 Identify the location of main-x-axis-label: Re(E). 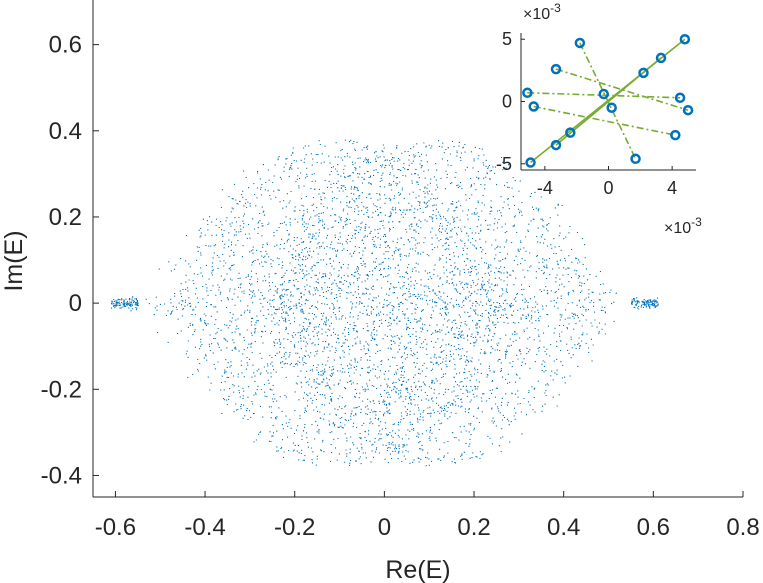
(417, 569).